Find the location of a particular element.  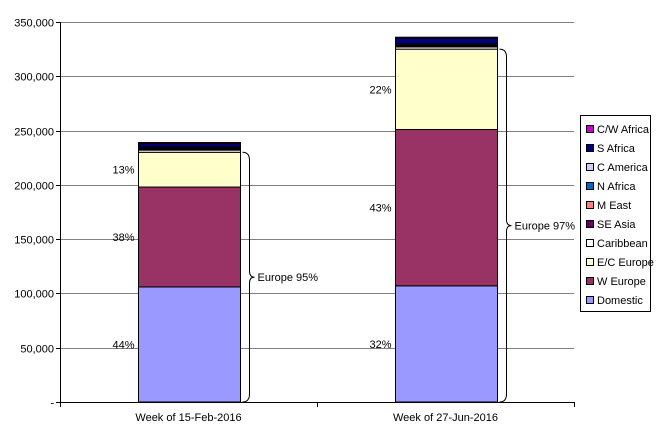

y-tick-label: 100,000 is located at coordinates (34, 295).